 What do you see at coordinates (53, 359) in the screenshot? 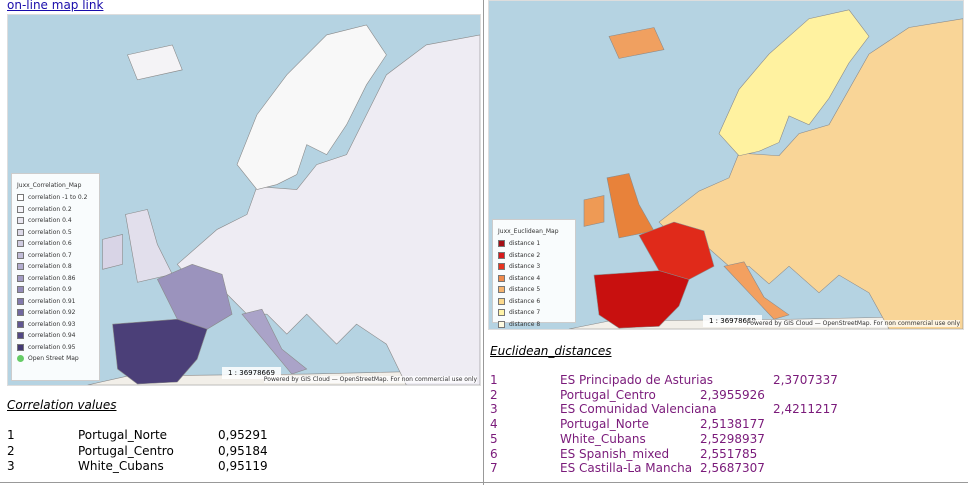
I see `legend-label: Open Street Map` at bounding box center [53, 359].